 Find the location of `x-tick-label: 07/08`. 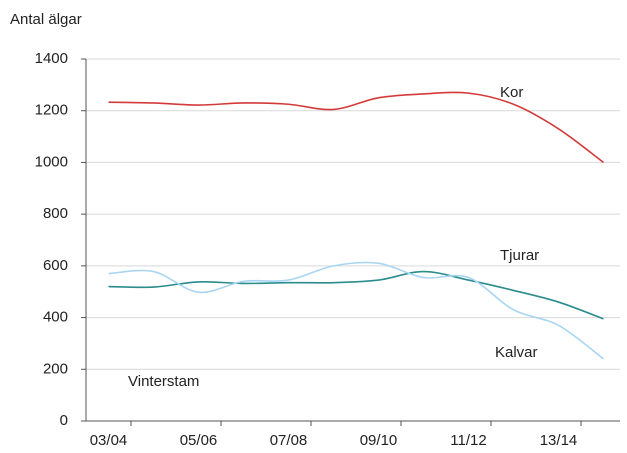

x-tick-label: 07/08 is located at coordinates (289, 440).